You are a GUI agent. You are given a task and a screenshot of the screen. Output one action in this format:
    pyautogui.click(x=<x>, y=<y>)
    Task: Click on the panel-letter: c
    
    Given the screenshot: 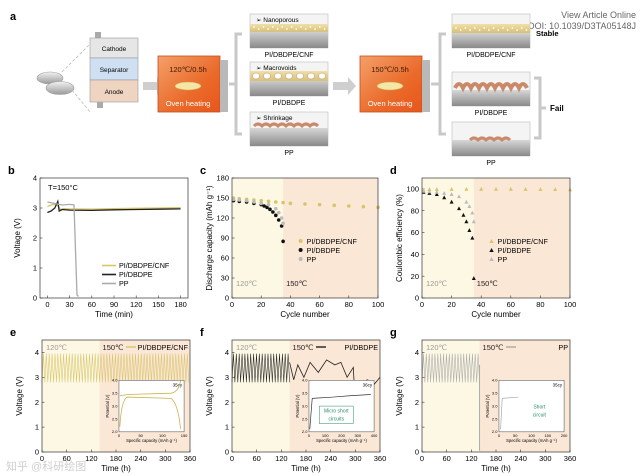 What is the action you would take?
    pyautogui.click(x=203, y=171)
    